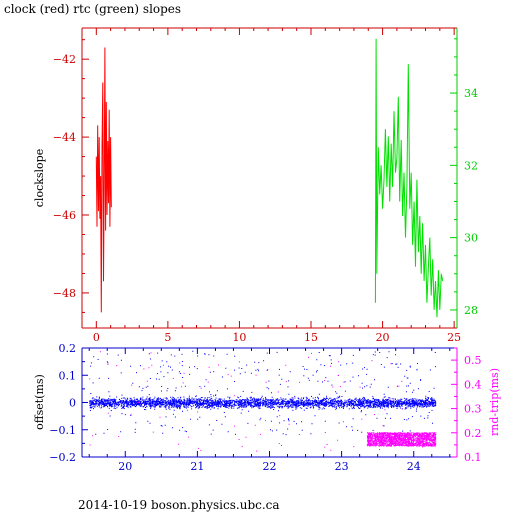 This screenshot has width=512, height=512. Describe the element at coordinates (414, 466) in the screenshot. I see `bottom-x-tick-label: 24` at that location.